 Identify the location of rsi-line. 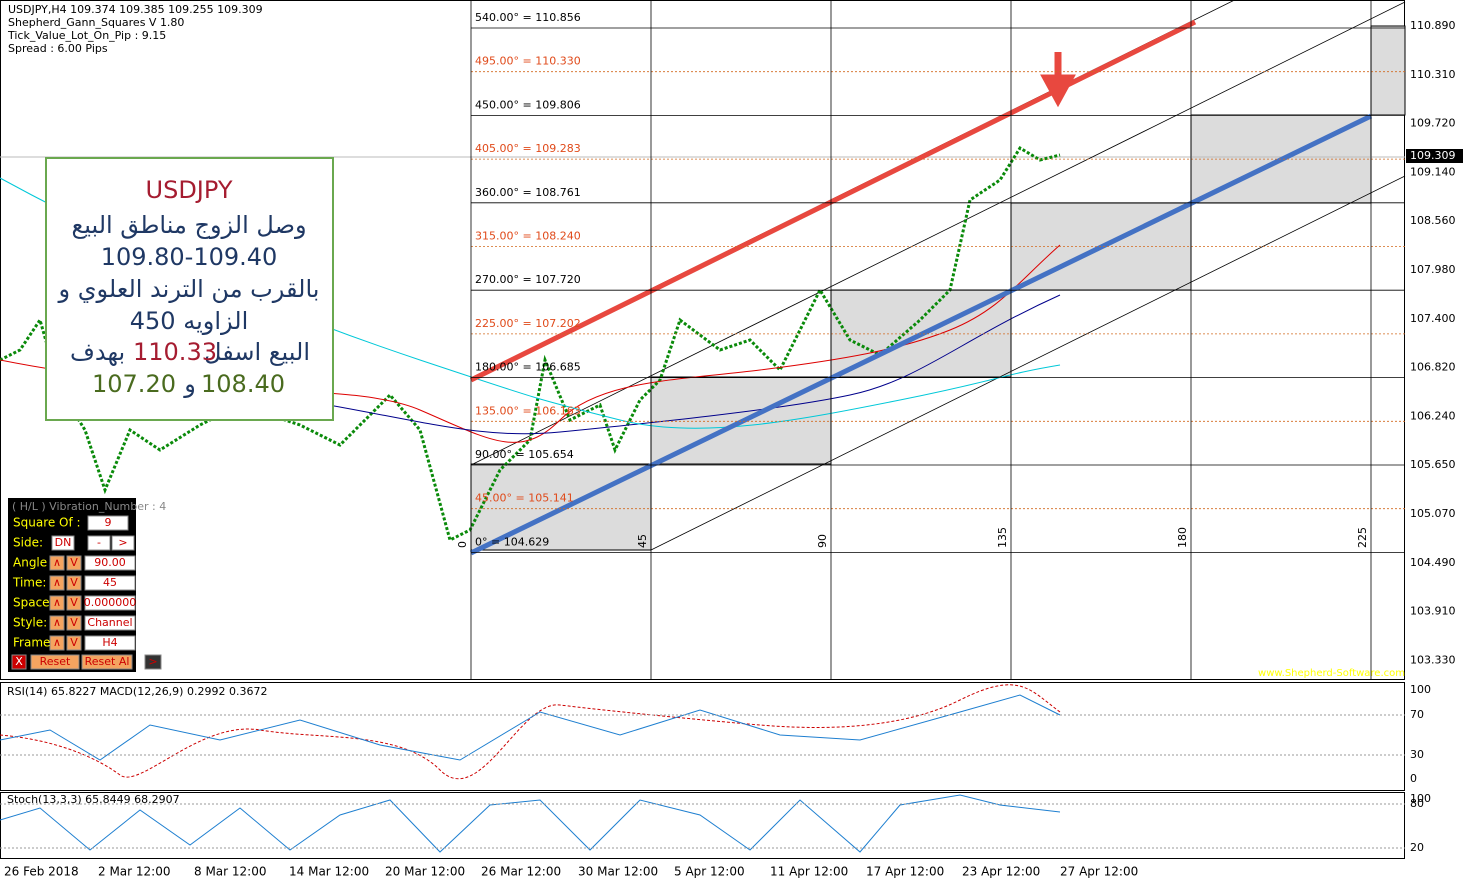
(530, 727).